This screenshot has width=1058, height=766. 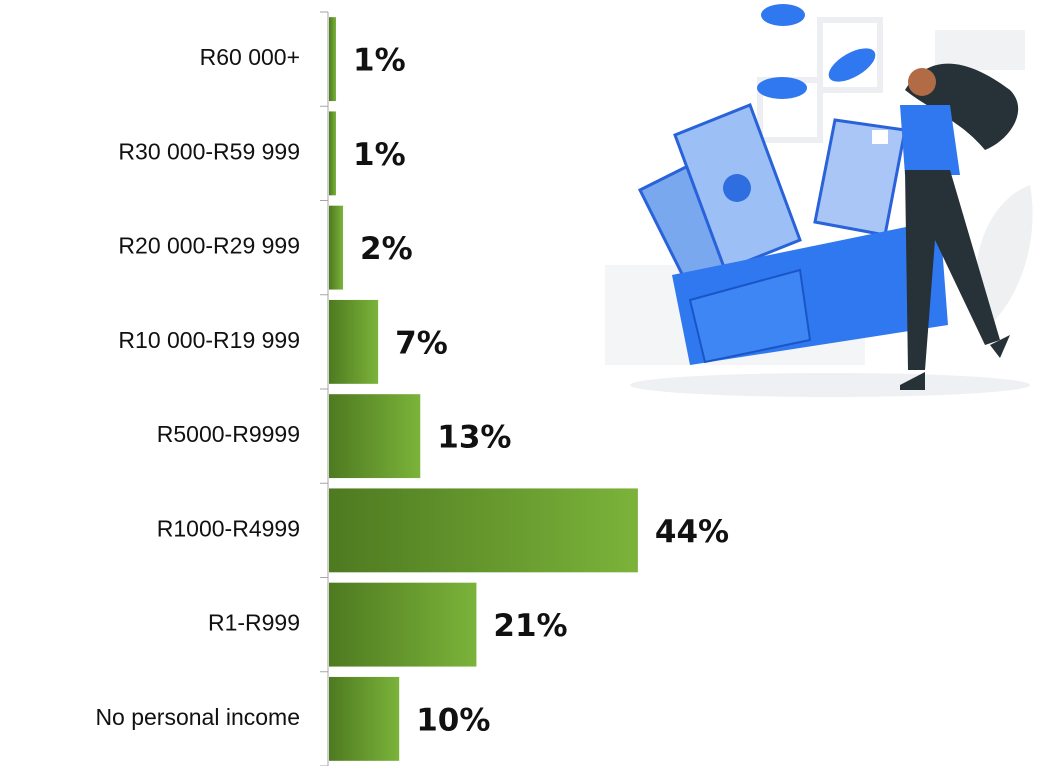 I want to click on value-label: 13%, so click(x=474, y=438).